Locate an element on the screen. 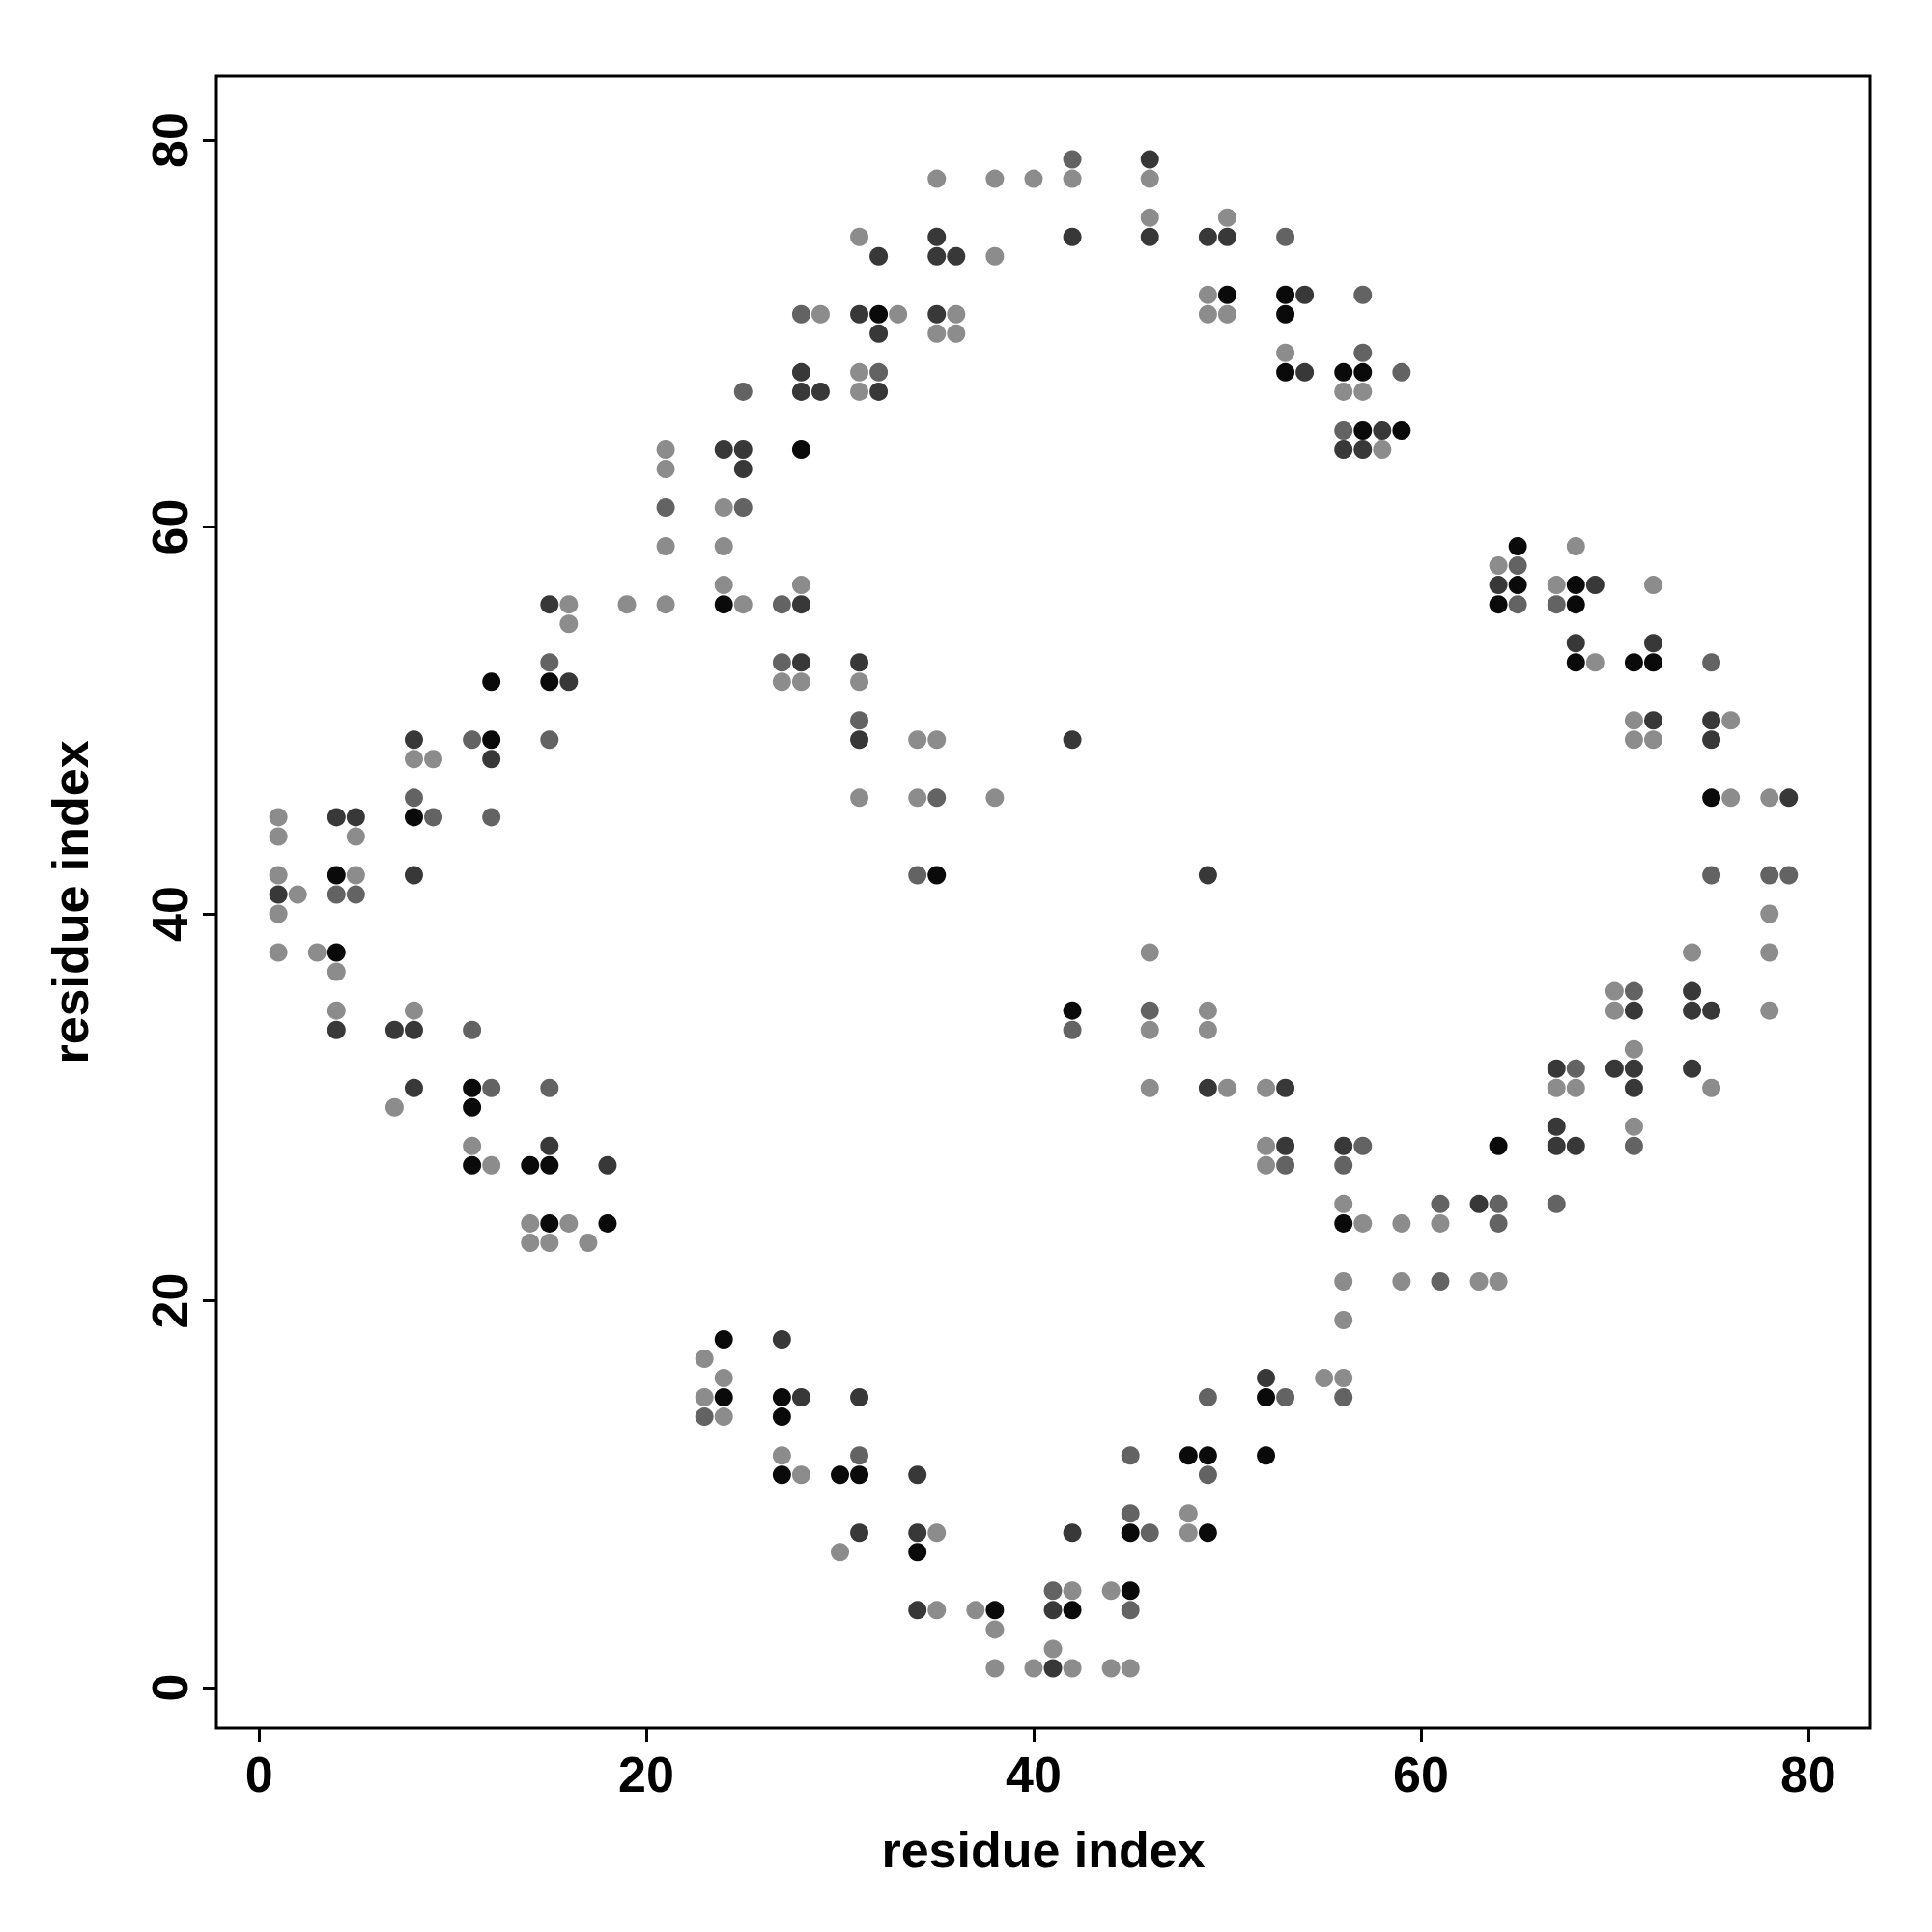  y-tick-label: 80 is located at coordinates (170, 140).